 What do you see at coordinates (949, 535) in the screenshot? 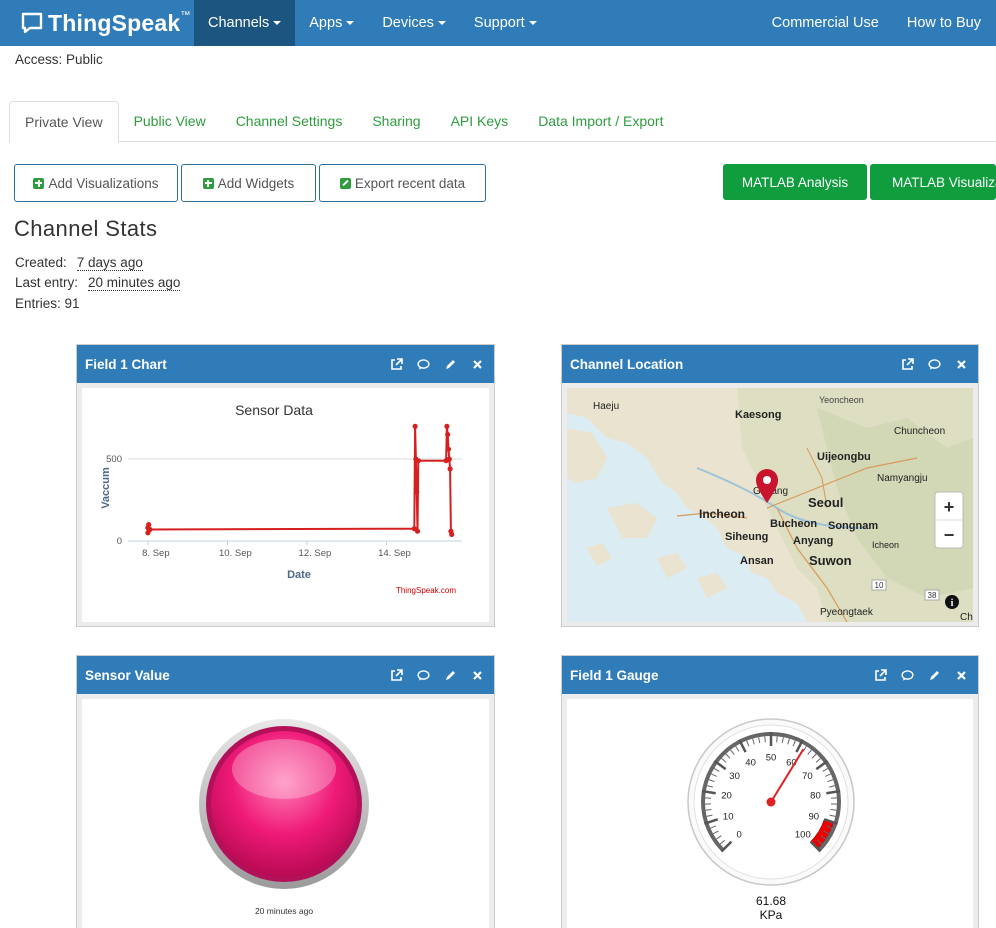
I see `zoom-out-button: −` at bounding box center [949, 535].